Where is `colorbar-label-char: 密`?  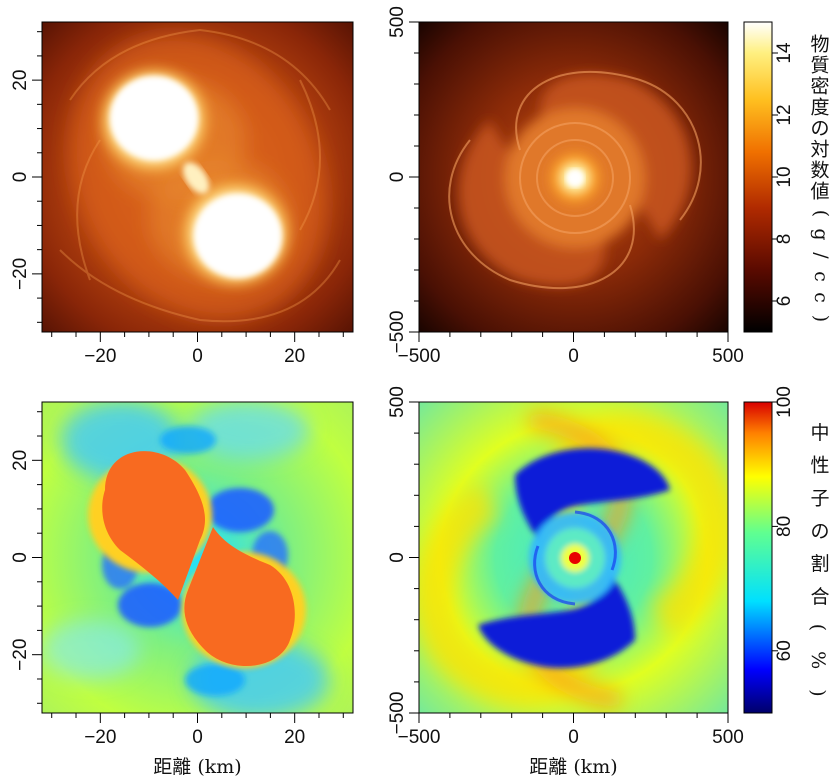
colorbar-label-char: 密 is located at coordinates (819, 87).